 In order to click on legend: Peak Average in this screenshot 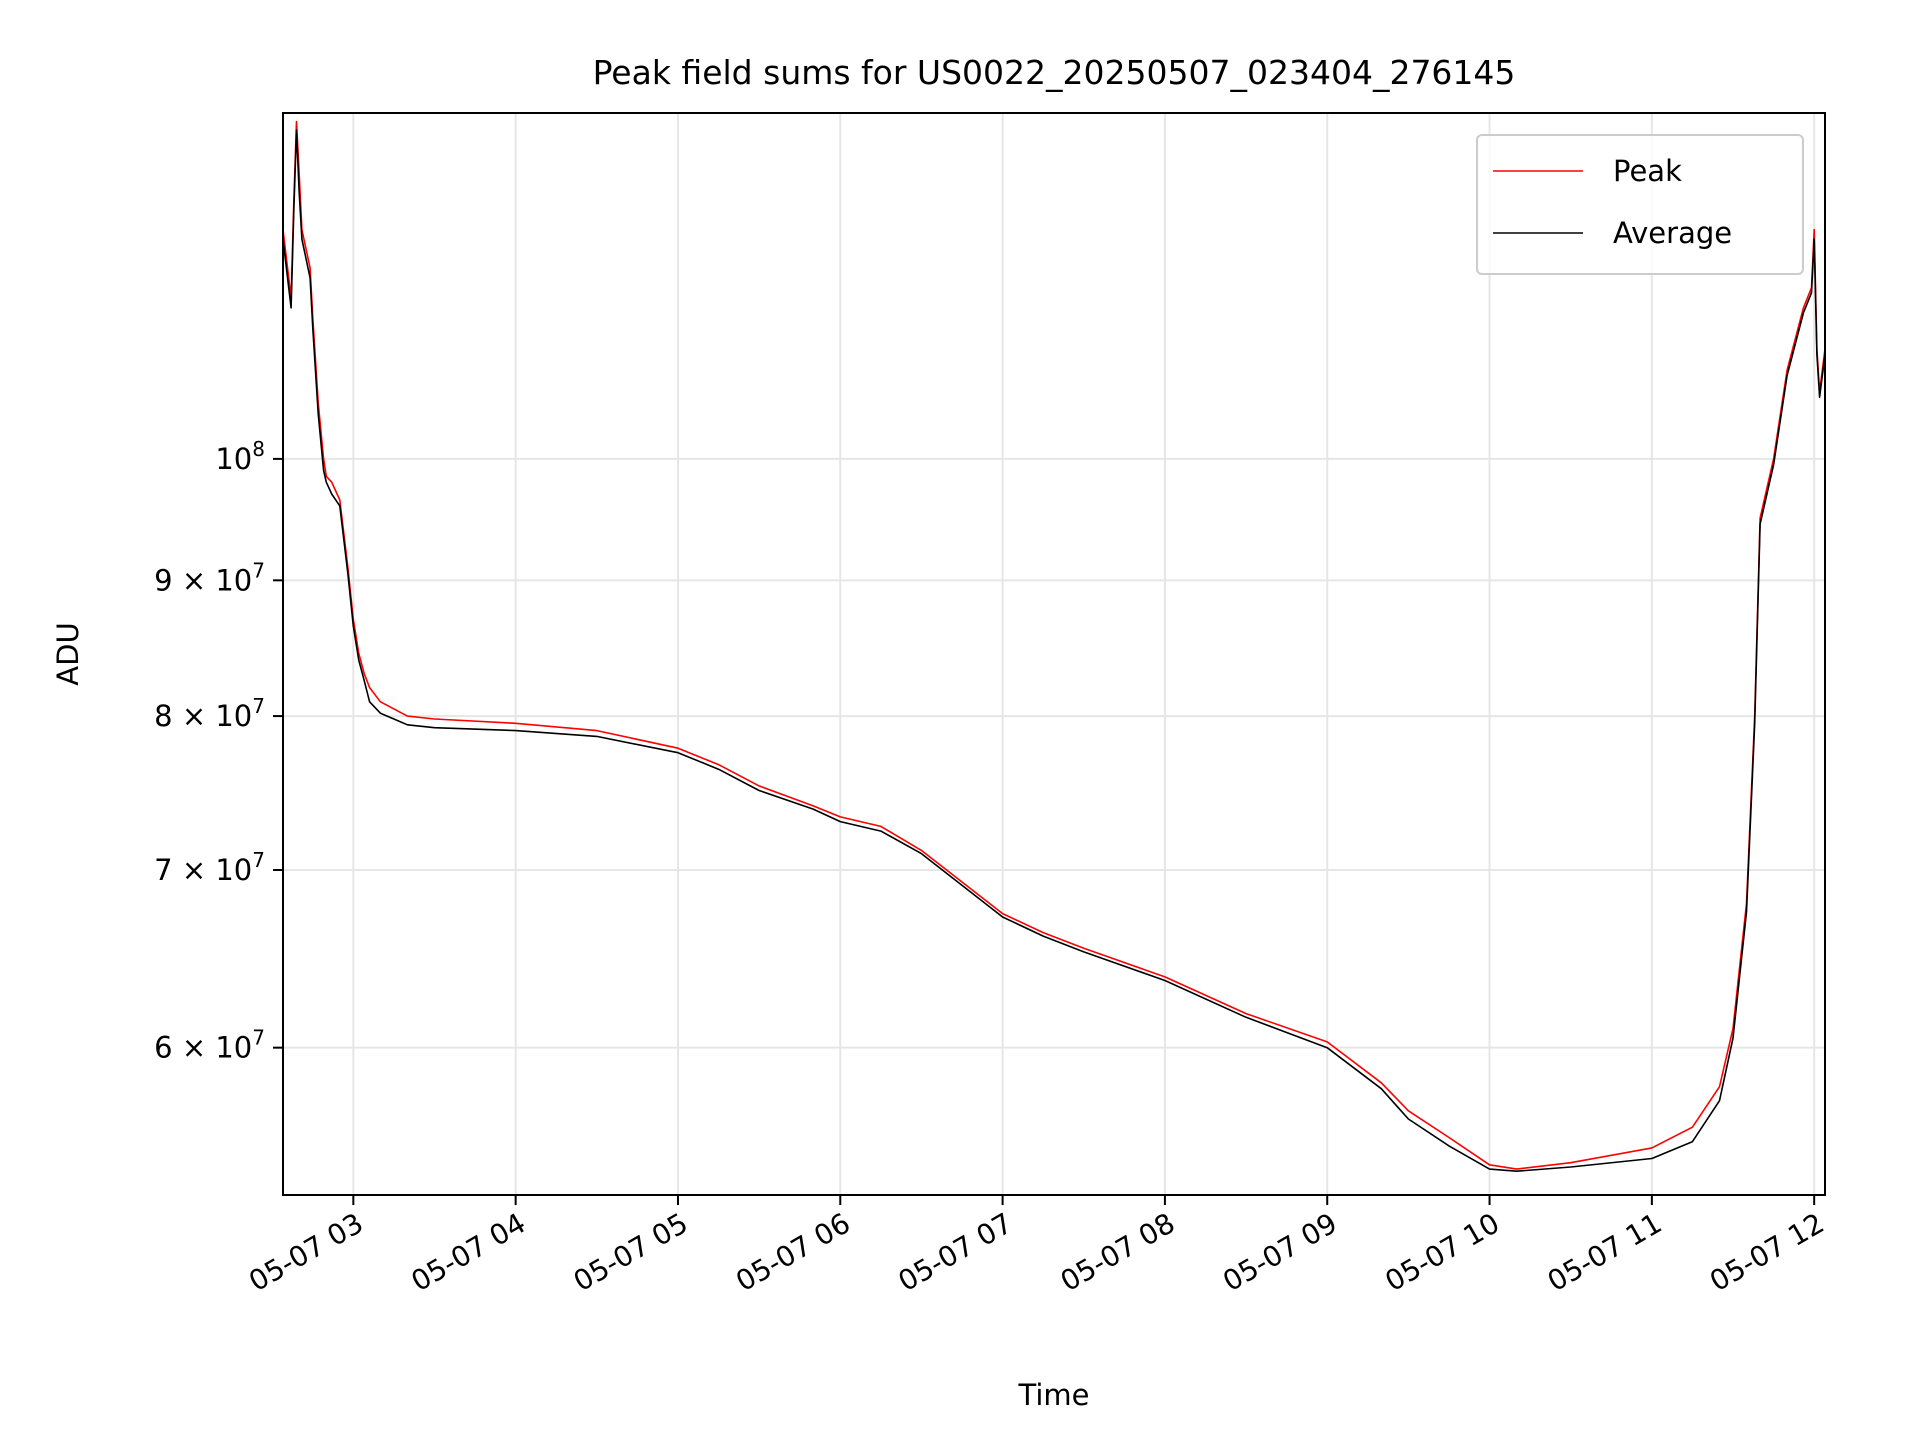, I will do `click(1640, 204)`.